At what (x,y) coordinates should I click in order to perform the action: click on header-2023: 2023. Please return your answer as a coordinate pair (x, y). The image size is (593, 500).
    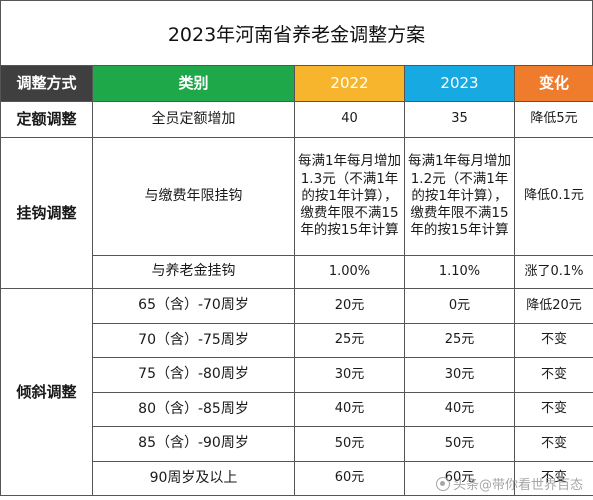
    Looking at the image, I should click on (459, 83).